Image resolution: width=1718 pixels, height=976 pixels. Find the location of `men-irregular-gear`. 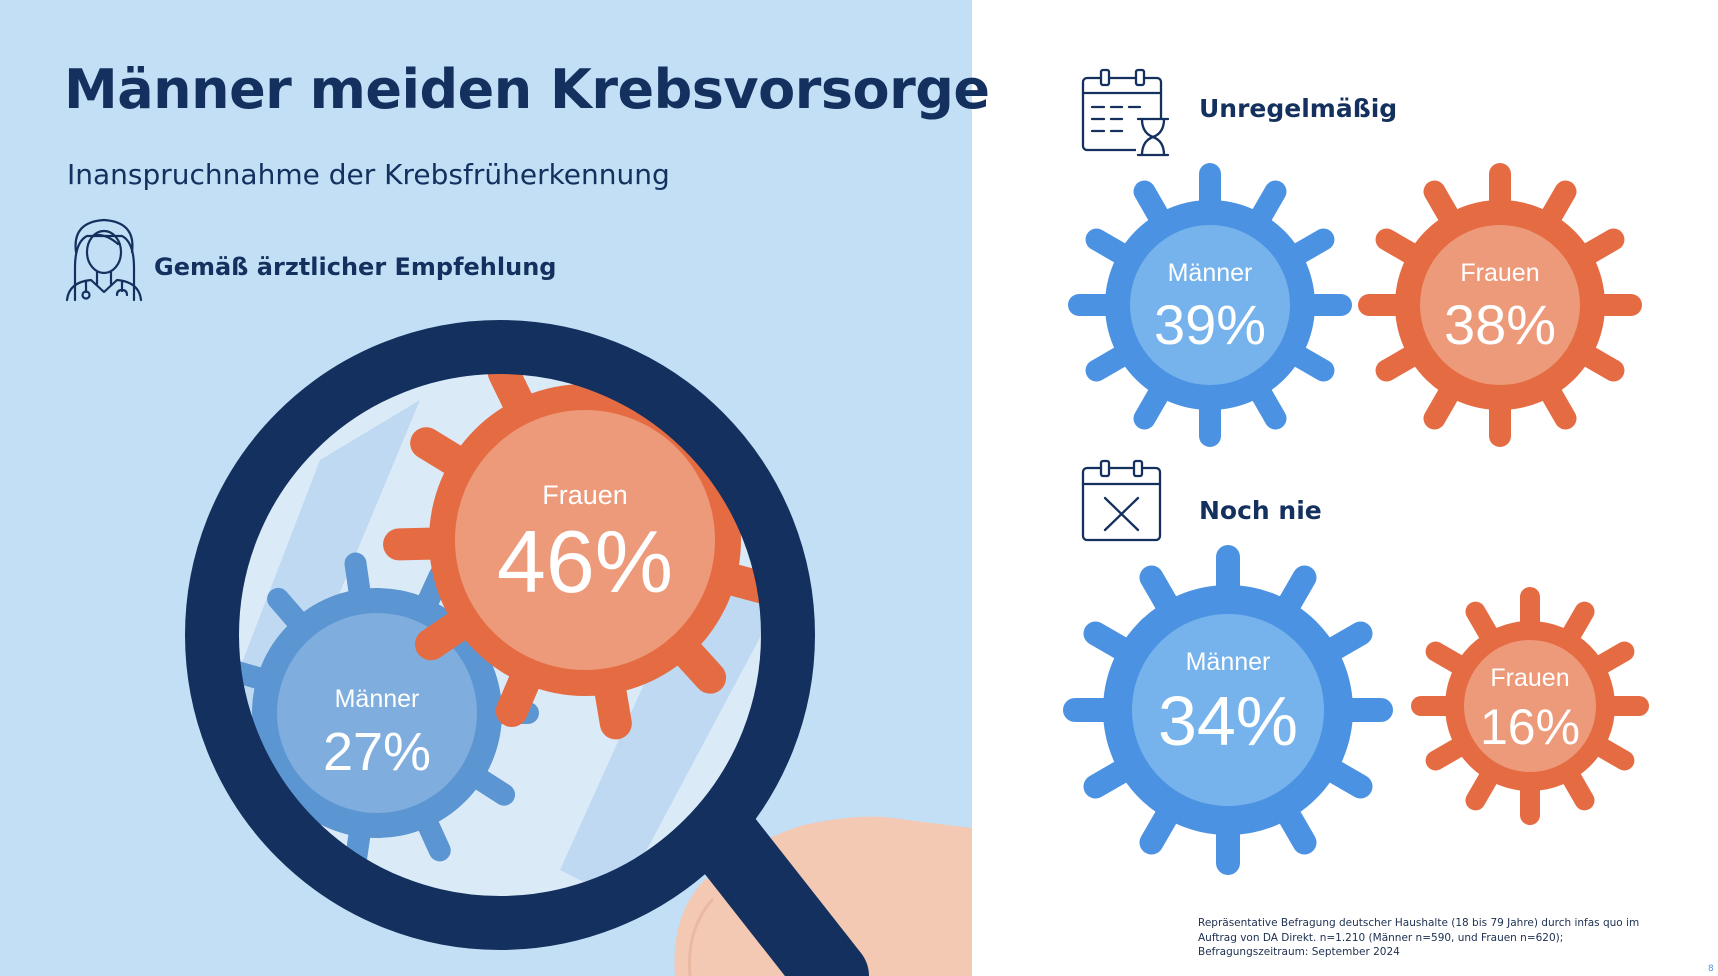

men-irregular-gear is located at coordinates (1210, 305).